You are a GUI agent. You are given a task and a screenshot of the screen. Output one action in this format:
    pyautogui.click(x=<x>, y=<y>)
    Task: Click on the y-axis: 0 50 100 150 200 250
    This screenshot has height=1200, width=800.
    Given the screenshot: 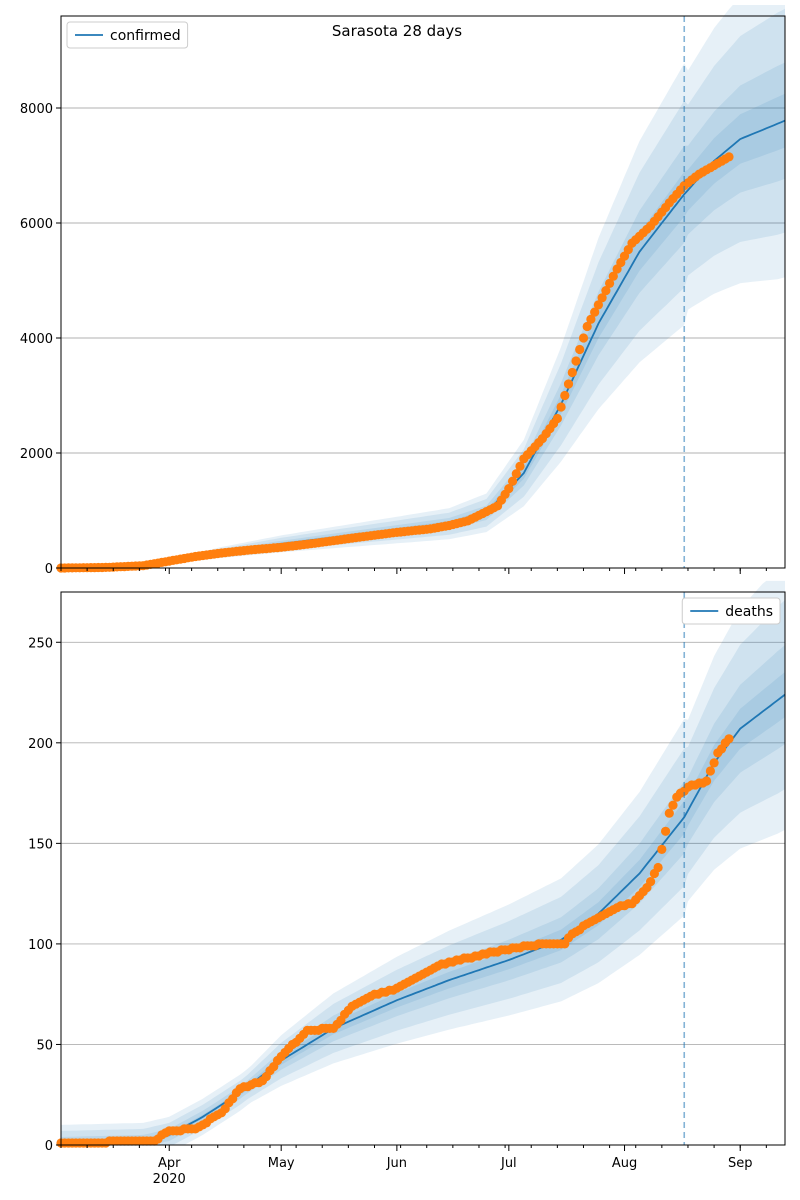 What is the action you would take?
    pyautogui.click(x=44, y=895)
    